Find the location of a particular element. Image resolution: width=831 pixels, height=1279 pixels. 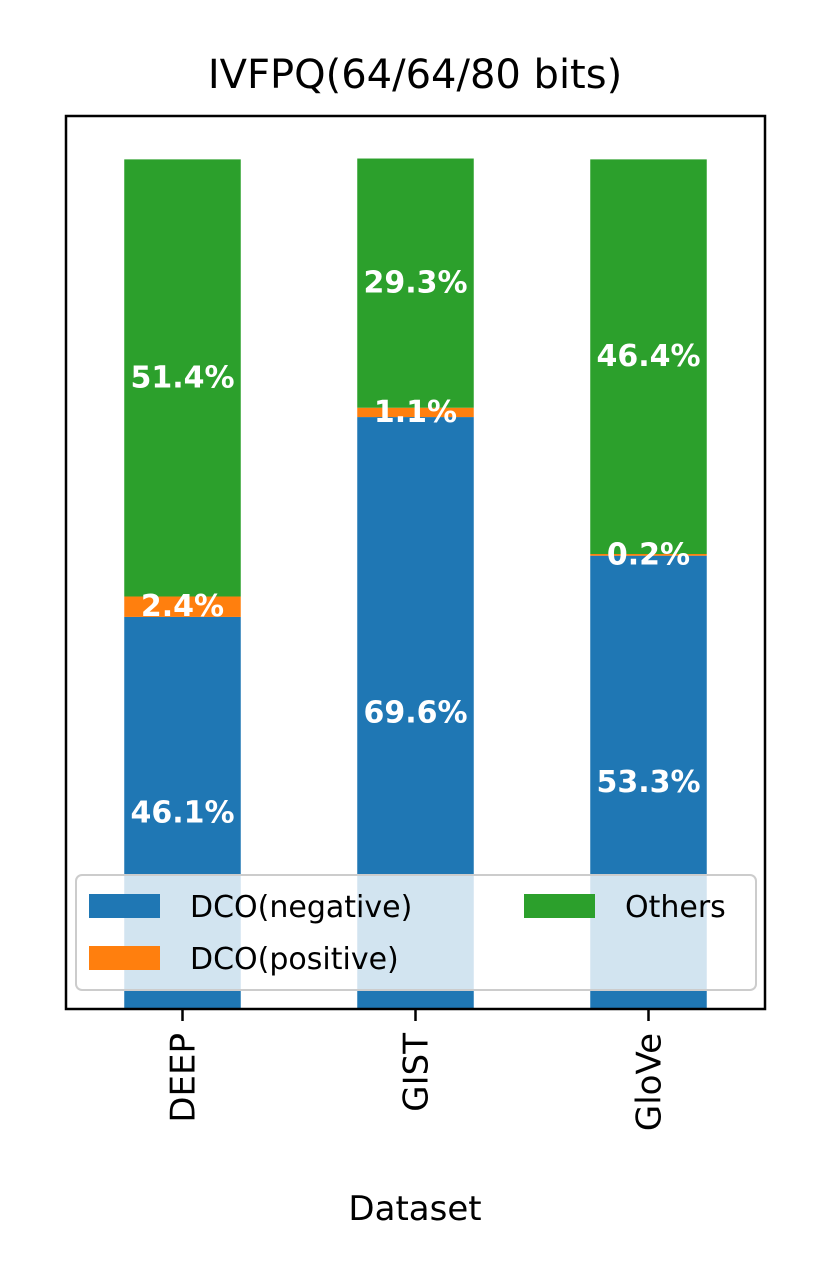

legend-swatch-dco-negative is located at coordinates (124, 906).